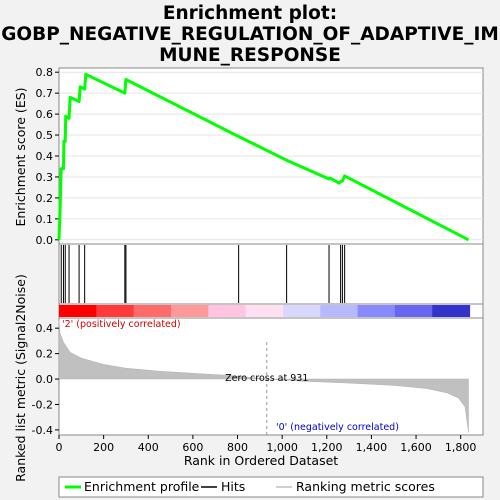 The width and height of the screenshot is (500, 500). I want to click on x-ticks: 0 200 400 600 800 1,000 1,200 1,400 1,600 1,800, so click(266, 444).